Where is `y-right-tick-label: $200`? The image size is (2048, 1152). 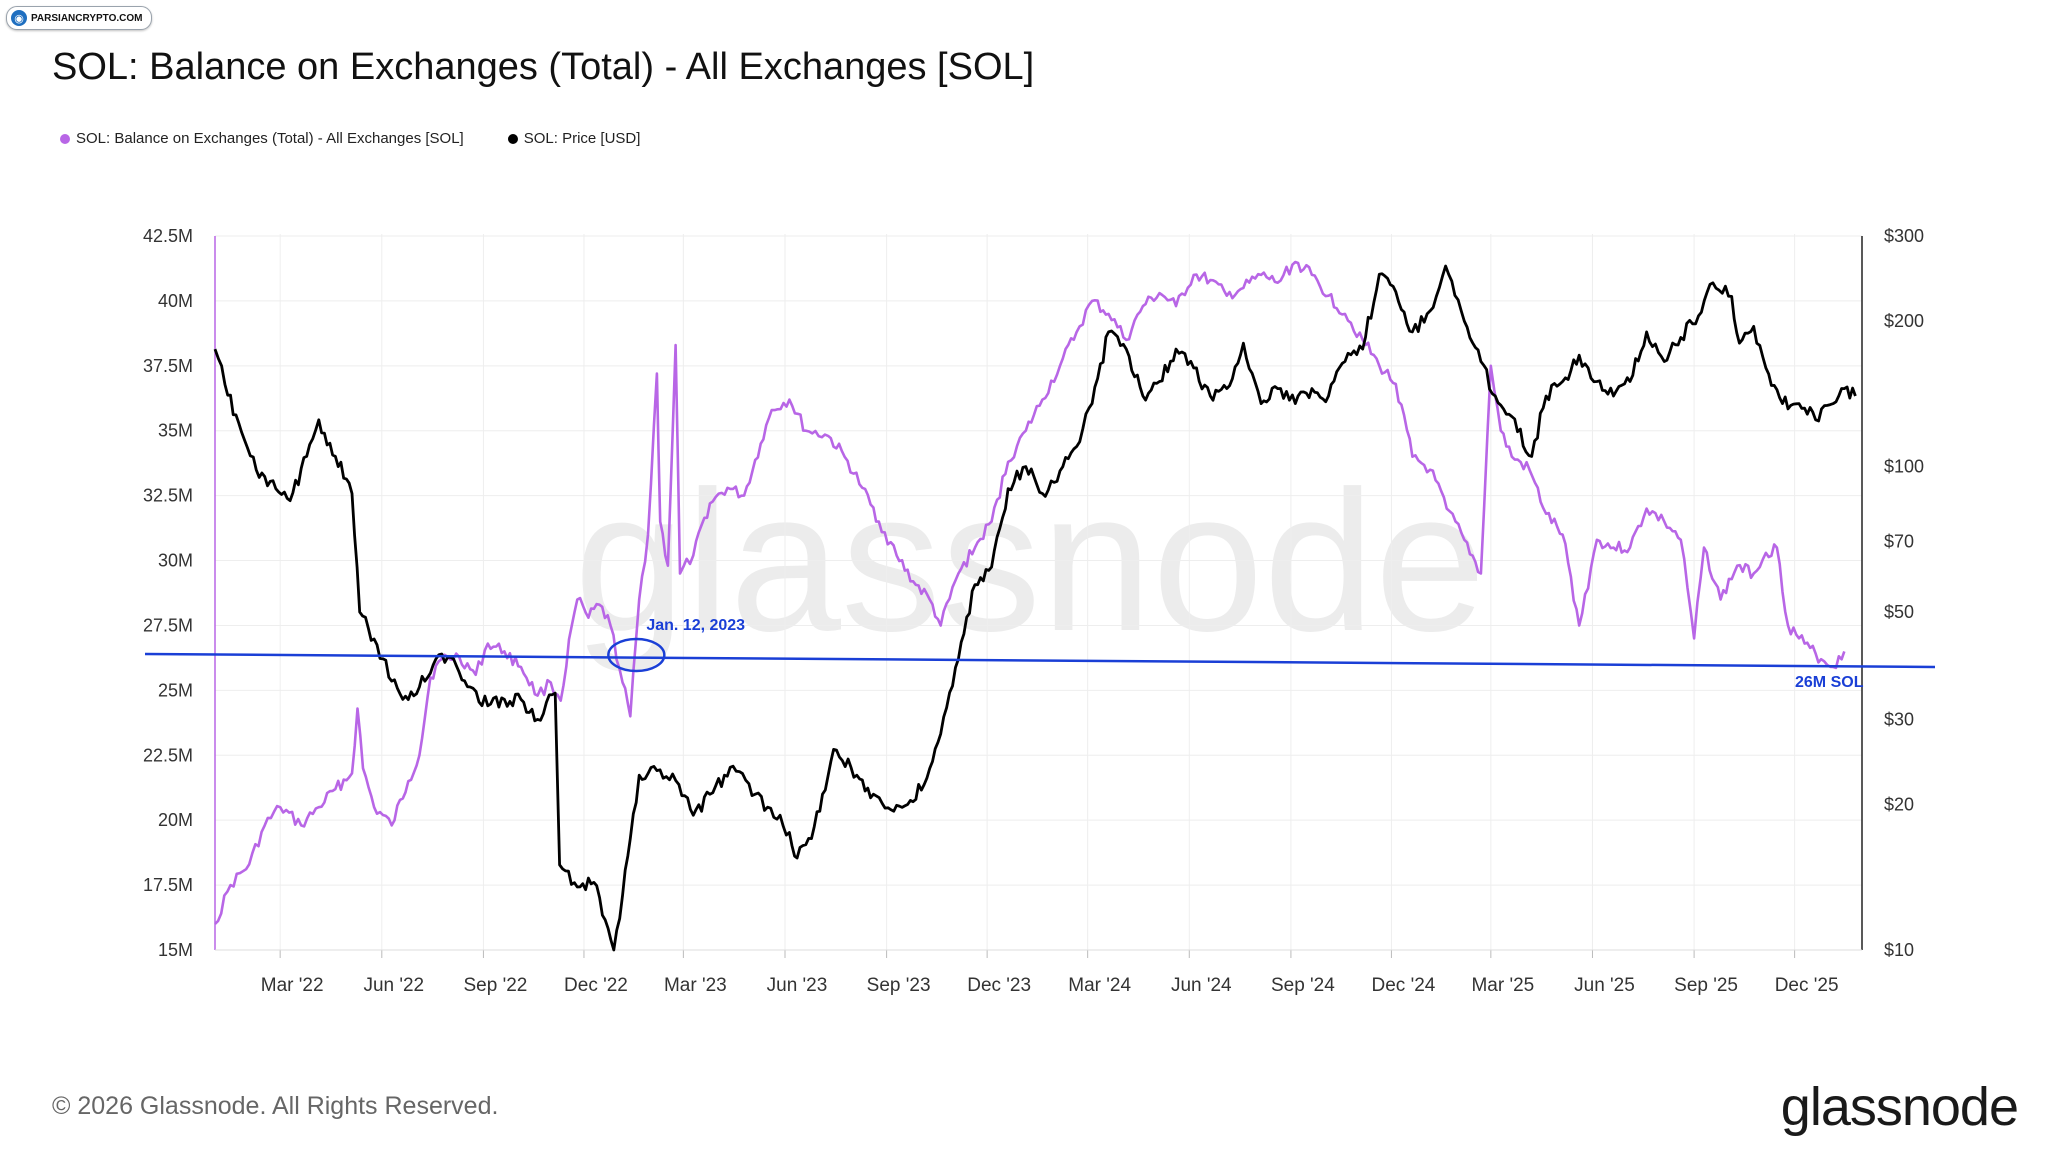 y-right-tick-label: $200 is located at coordinates (1904, 321).